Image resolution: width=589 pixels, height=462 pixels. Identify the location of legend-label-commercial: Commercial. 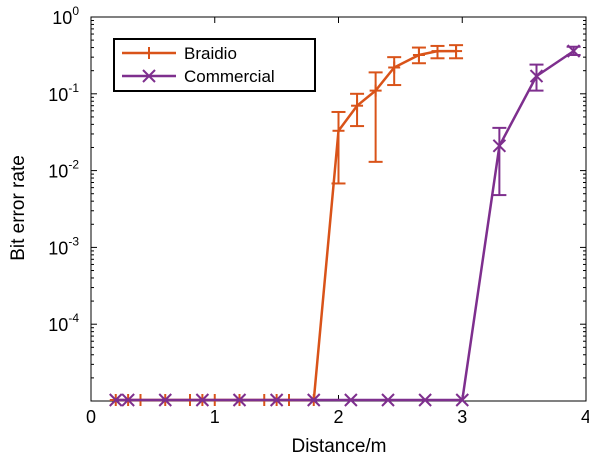
(229, 76).